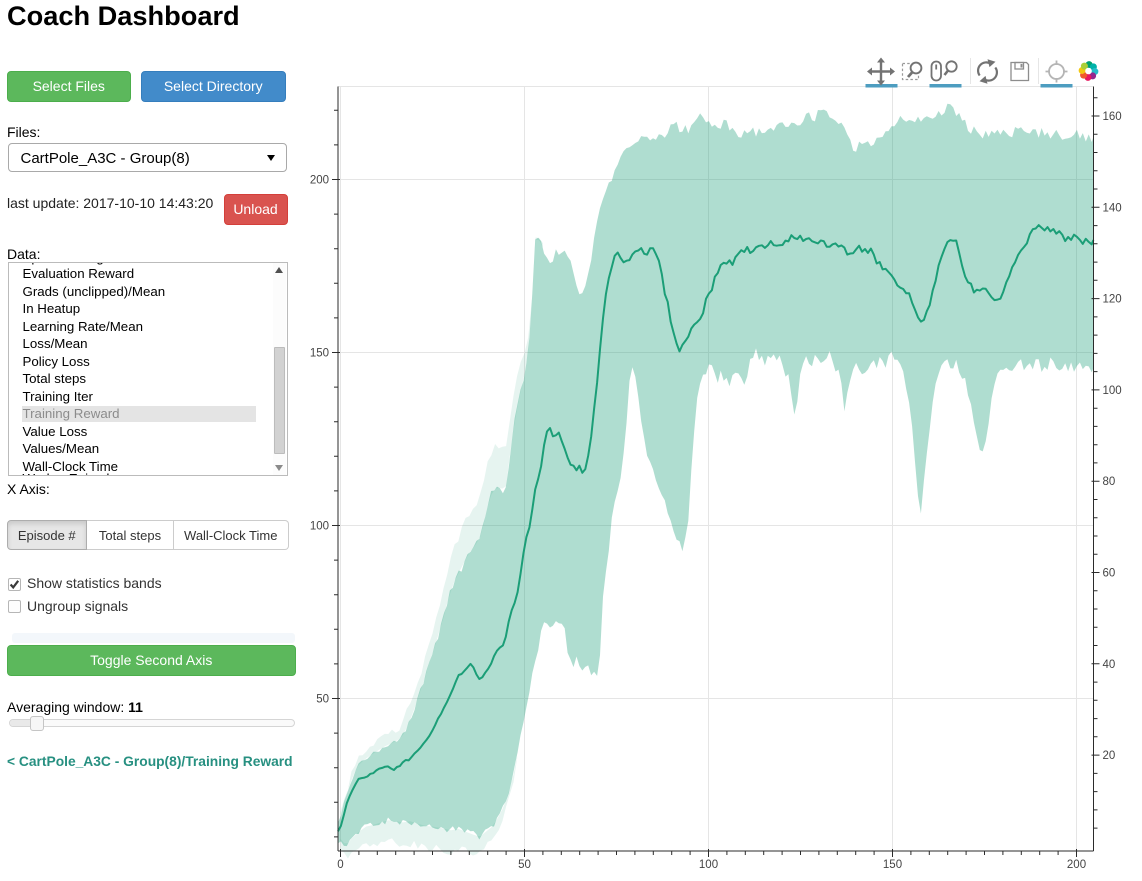 The height and width of the screenshot is (881, 1142). I want to click on svg-text: 20, so click(1109, 756).